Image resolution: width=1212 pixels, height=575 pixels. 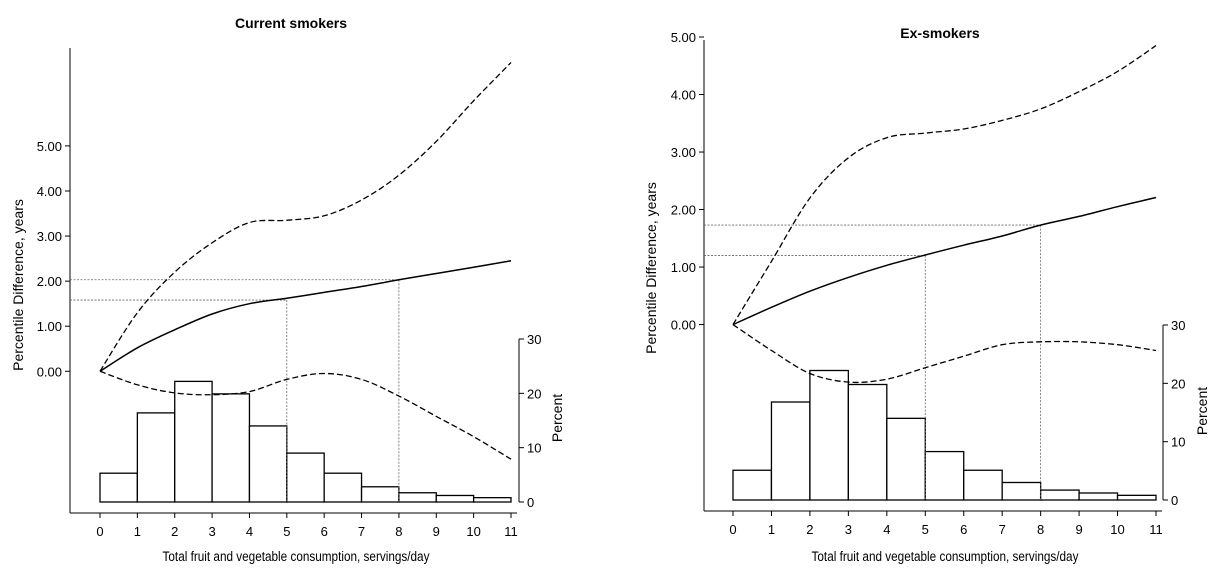 What do you see at coordinates (99, 531) in the screenshot?
I see `panel-1-x-tick-label: 0` at bounding box center [99, 531].